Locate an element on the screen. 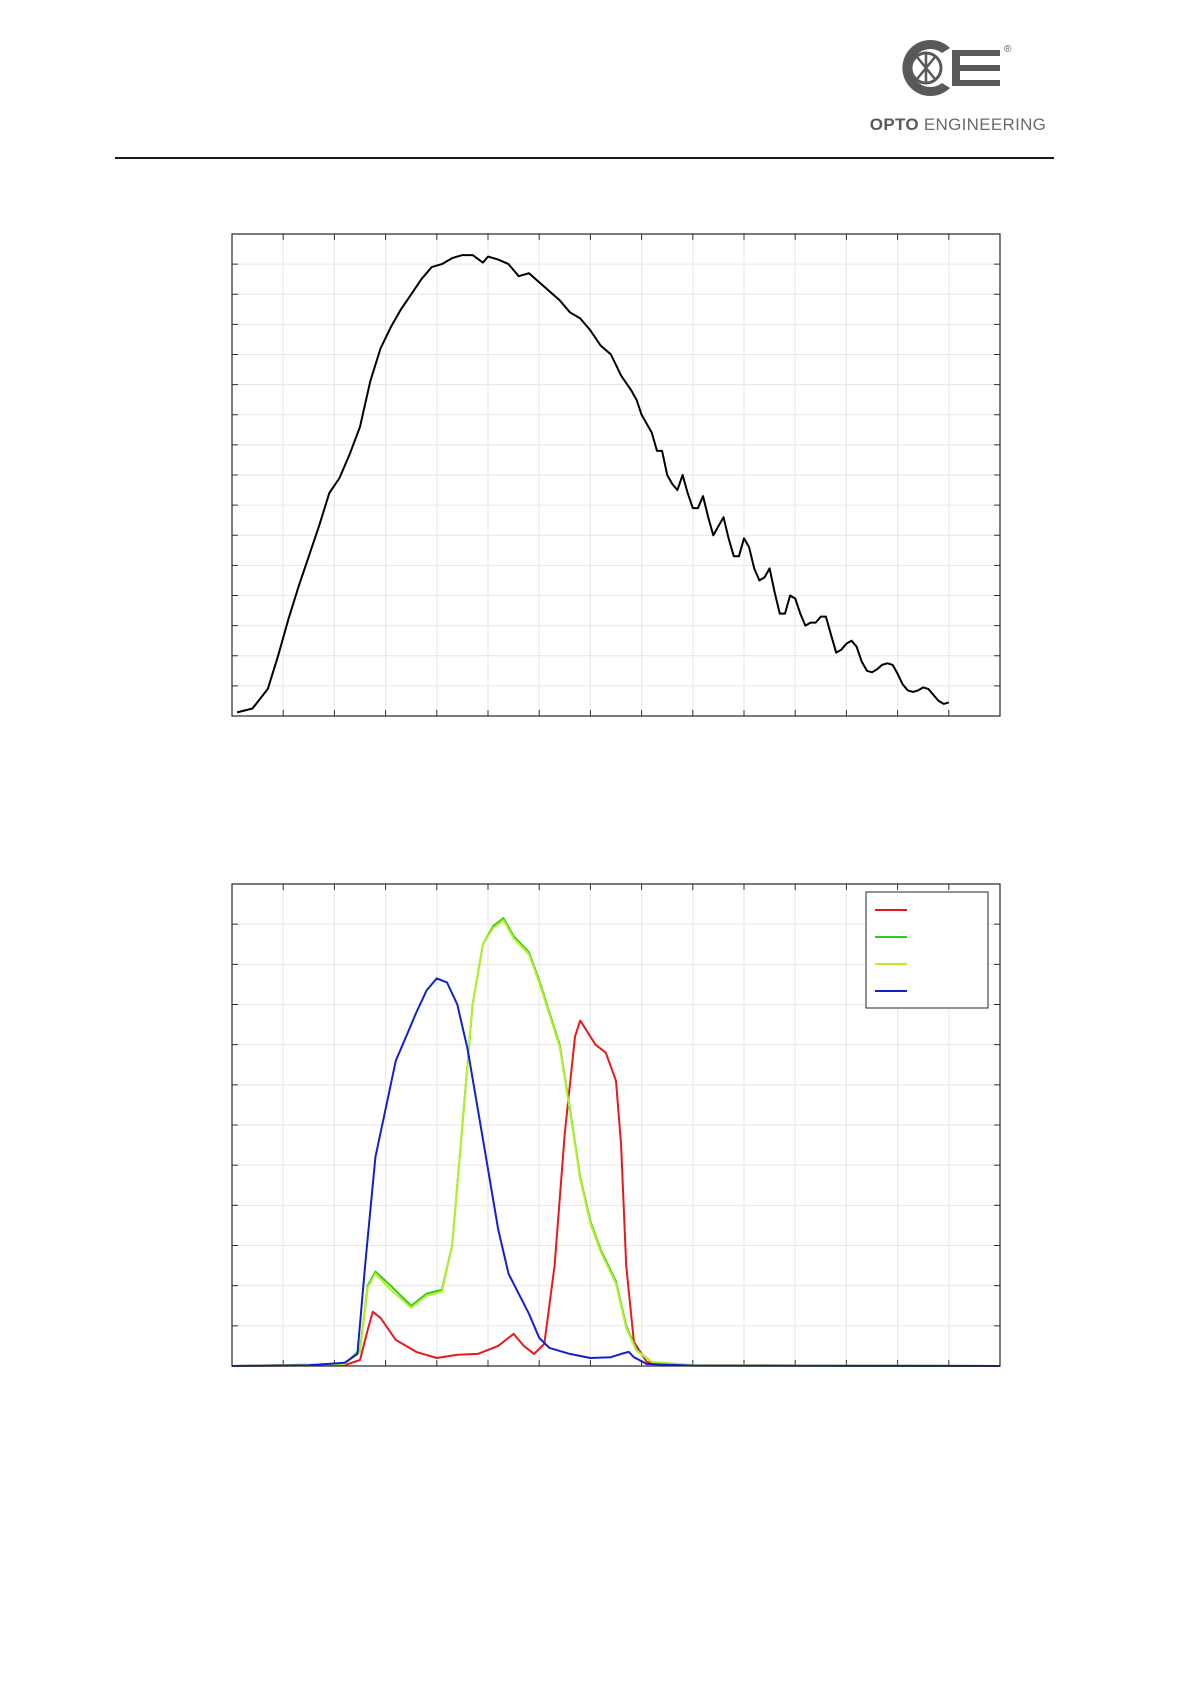  opto-engineering-logo: ® OPTO ENGINEERING is located at coordinates (958, 81).